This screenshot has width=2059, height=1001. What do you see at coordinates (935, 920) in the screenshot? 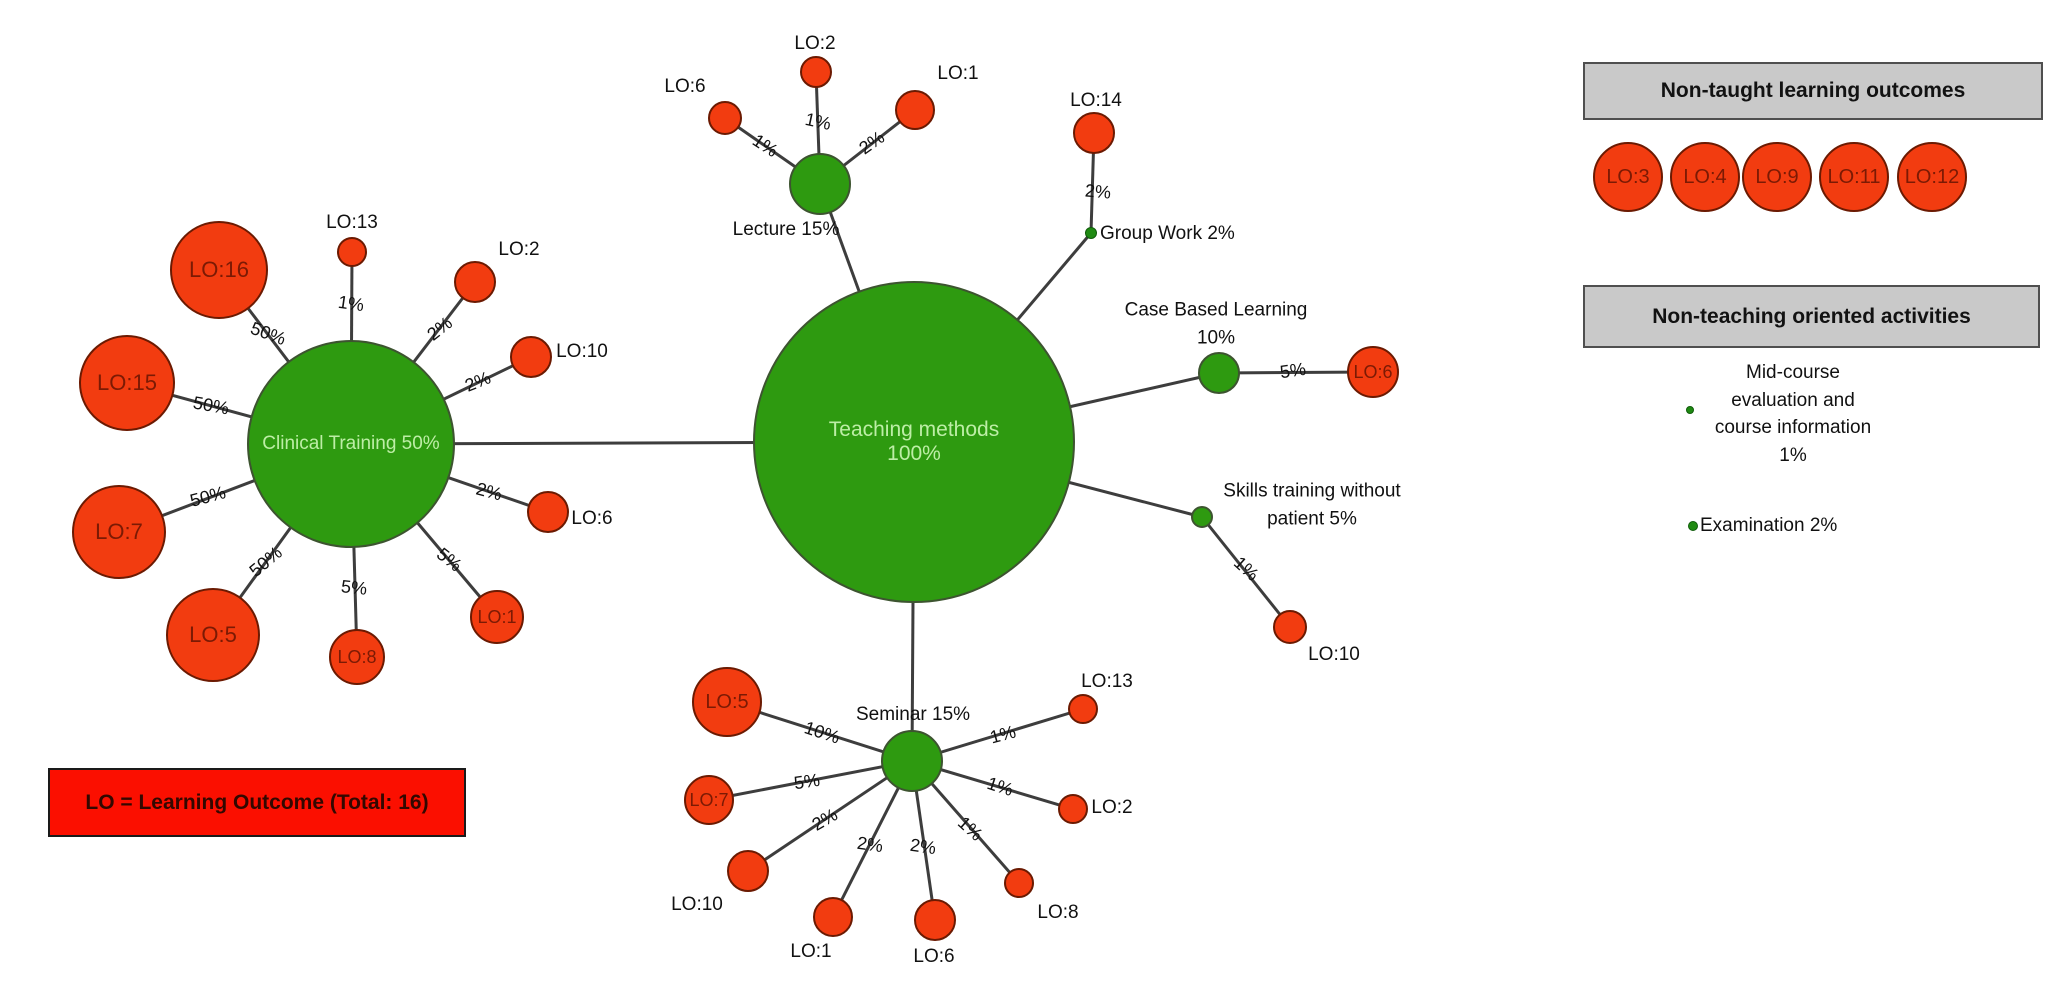
I see `node-sem_lo6` at bounding box center [935, 920].